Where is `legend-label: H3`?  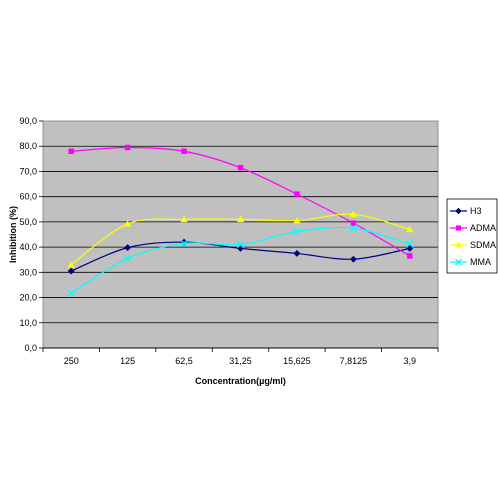 legend-label: H3 is located at coordinates (476, 211).